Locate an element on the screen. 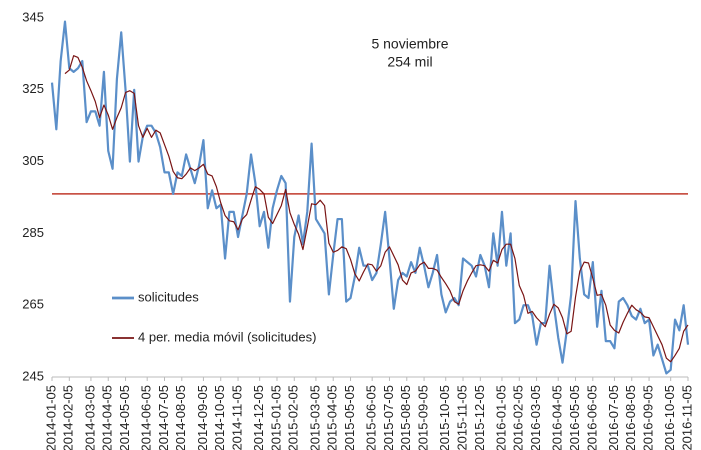  x-tick-label: 2015-02-05 is located at coordinates (293, 417).